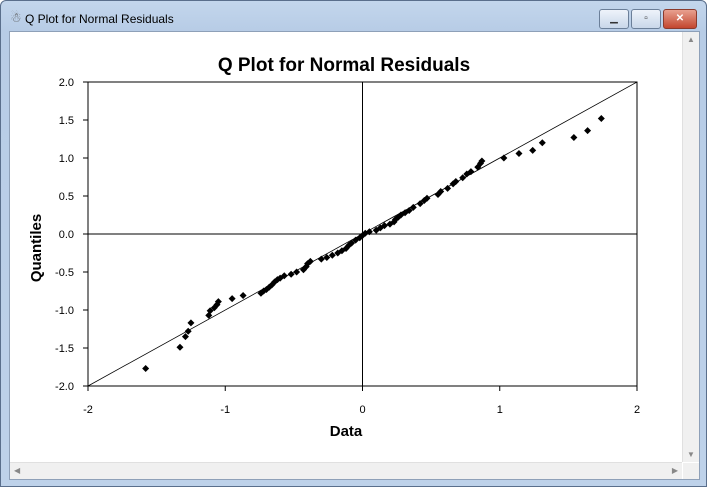 The width and height of the screenshot is (707, 487). What do you see at coordinates (637, 410) in the screenshot?
I see `x-tick-label: 2` at bounding box center [637, 410].